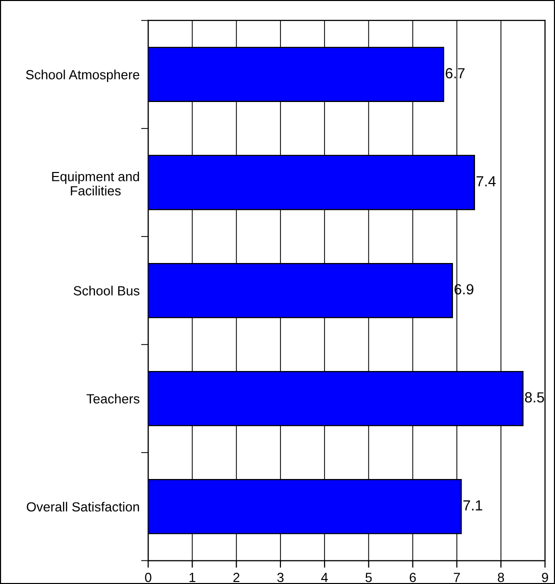  I want to click on x-tick-label: 4, so click(324, 577).